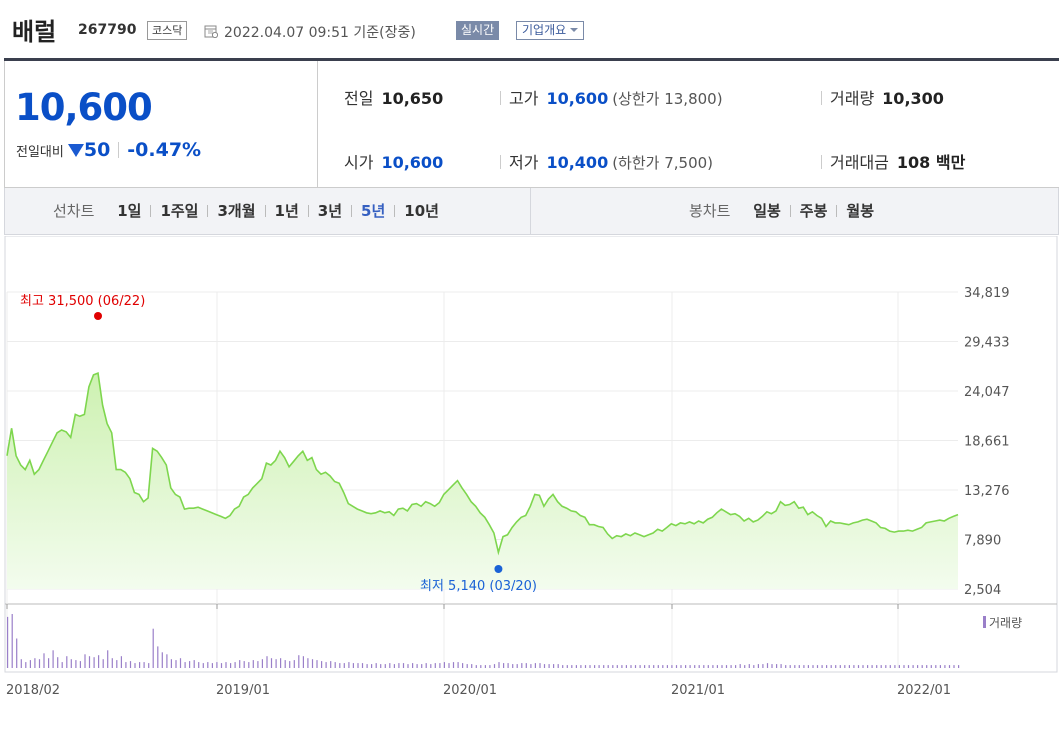 The width and height of the screenshot is (1059, 729). I want to click on x-tick-label: 2020/01, so click(470, 690).